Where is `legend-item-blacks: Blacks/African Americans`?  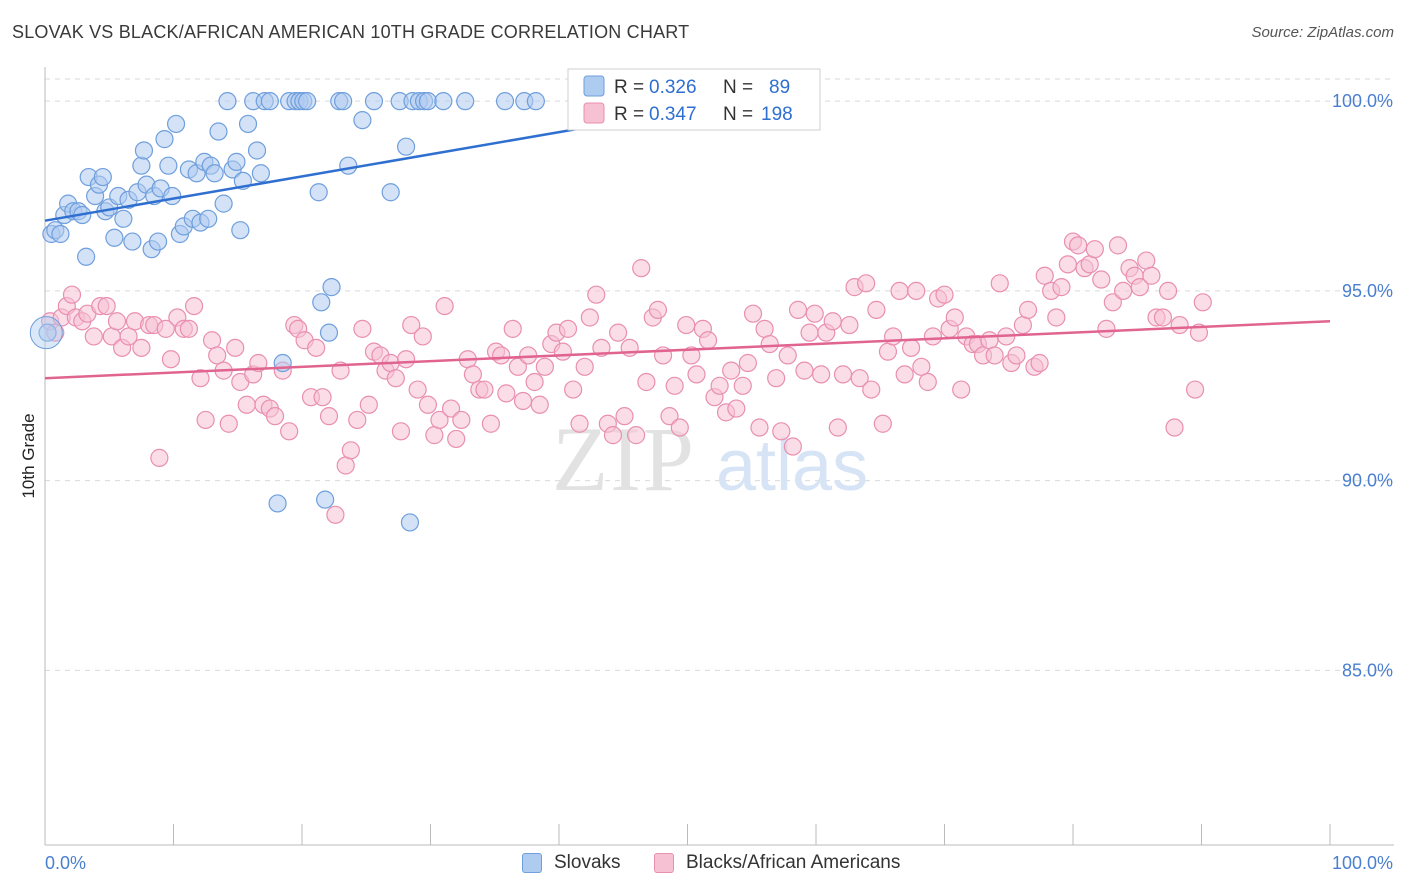
legend-item-blacks: Blacks/African Americans is located at coordinates (777, 863).